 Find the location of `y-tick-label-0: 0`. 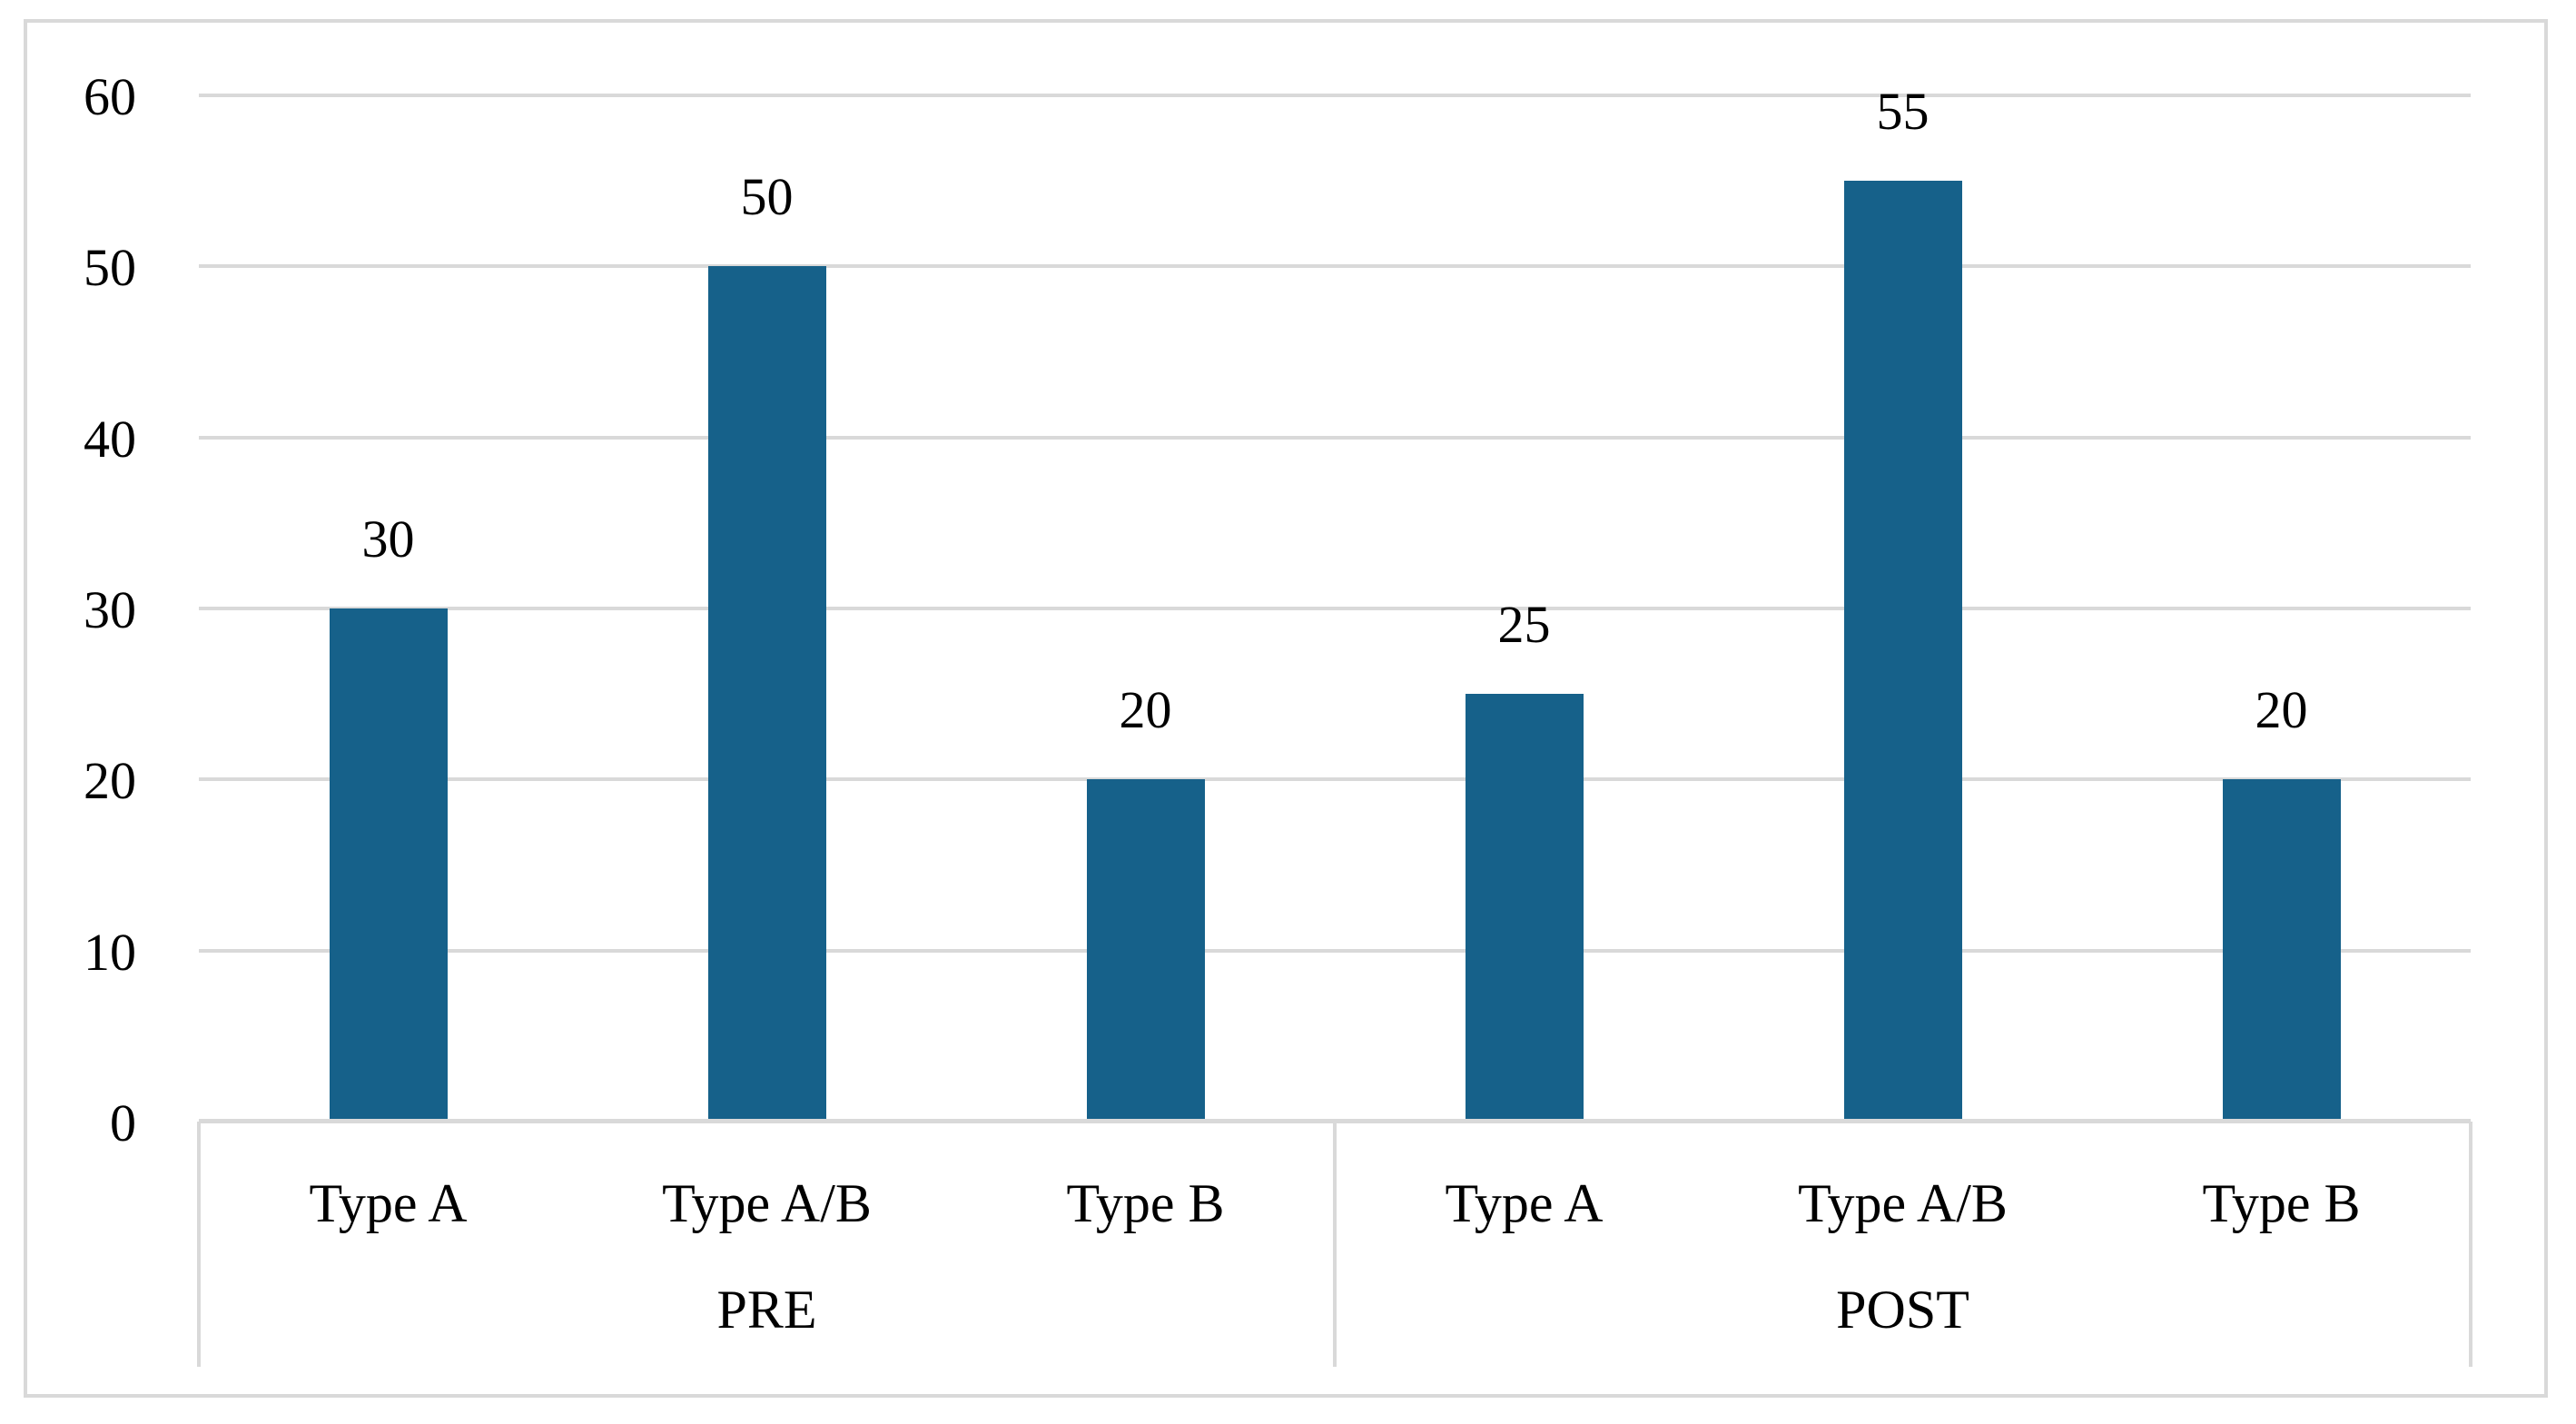

y-tick-label-0: 0 is located at coordinates (123, 1122).